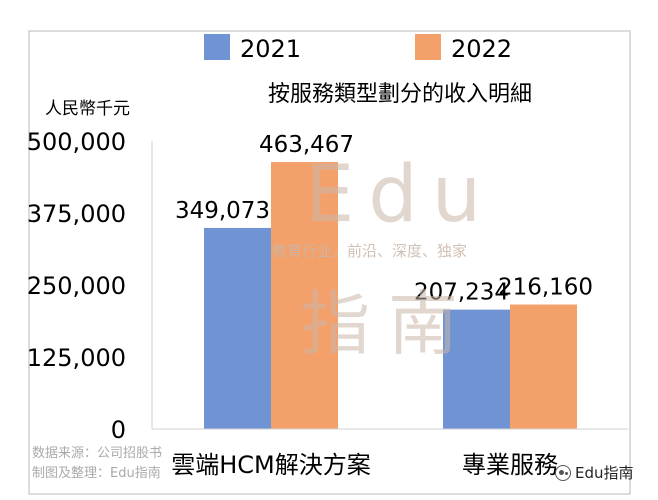  What do you see at coordinates (481, 49) in the screenshot?
I see `legend-label-2022: 2022` at bounding box center [481, 49].